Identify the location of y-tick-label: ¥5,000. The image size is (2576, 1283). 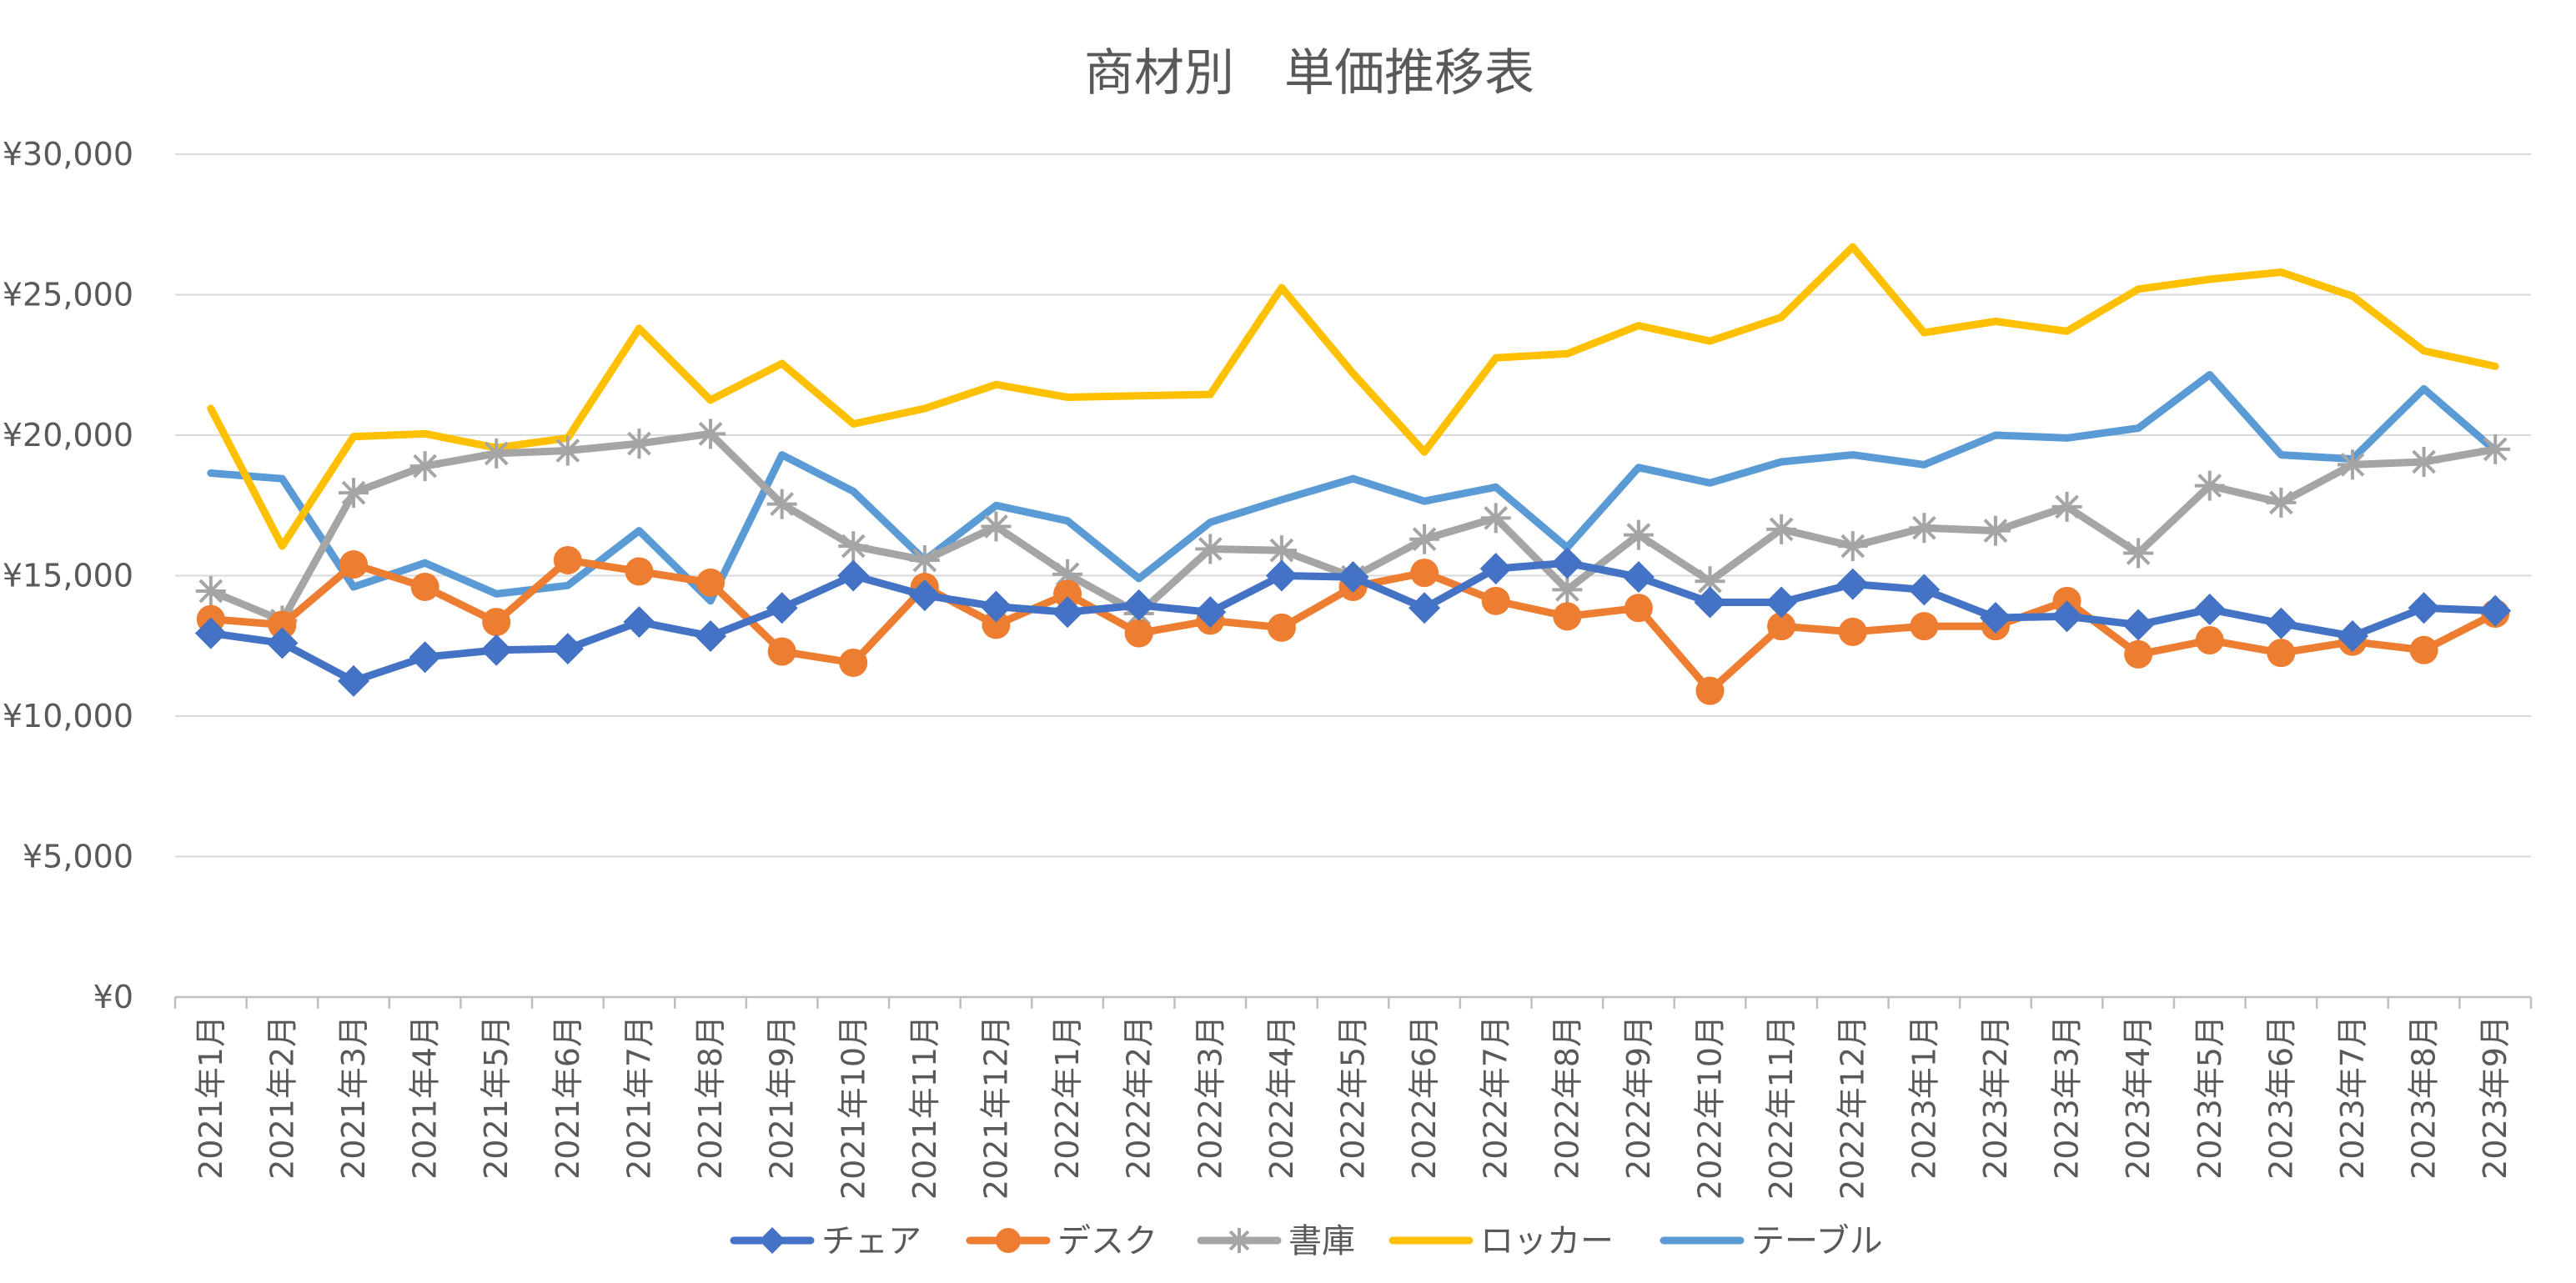
(78, 857).